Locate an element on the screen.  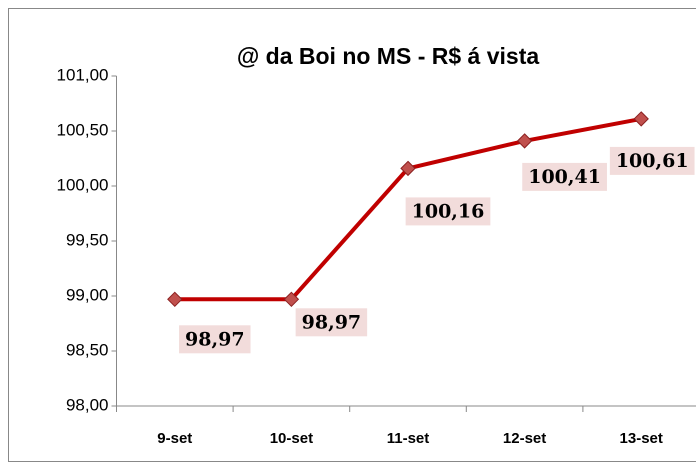
value-label: 100,16 is located at coordinates (448, 211).